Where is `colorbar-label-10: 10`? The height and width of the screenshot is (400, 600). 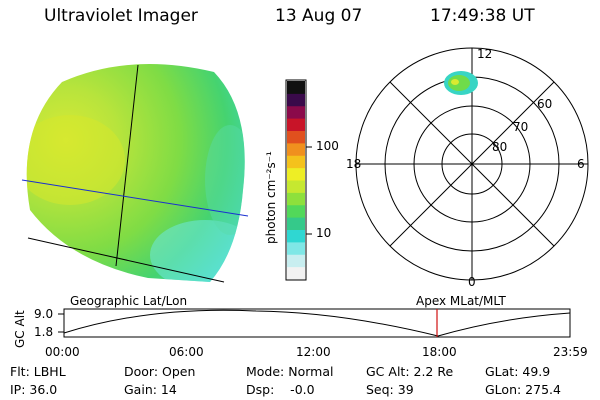 colorbar-label-10: 10 is located at coordinates (324, 233).